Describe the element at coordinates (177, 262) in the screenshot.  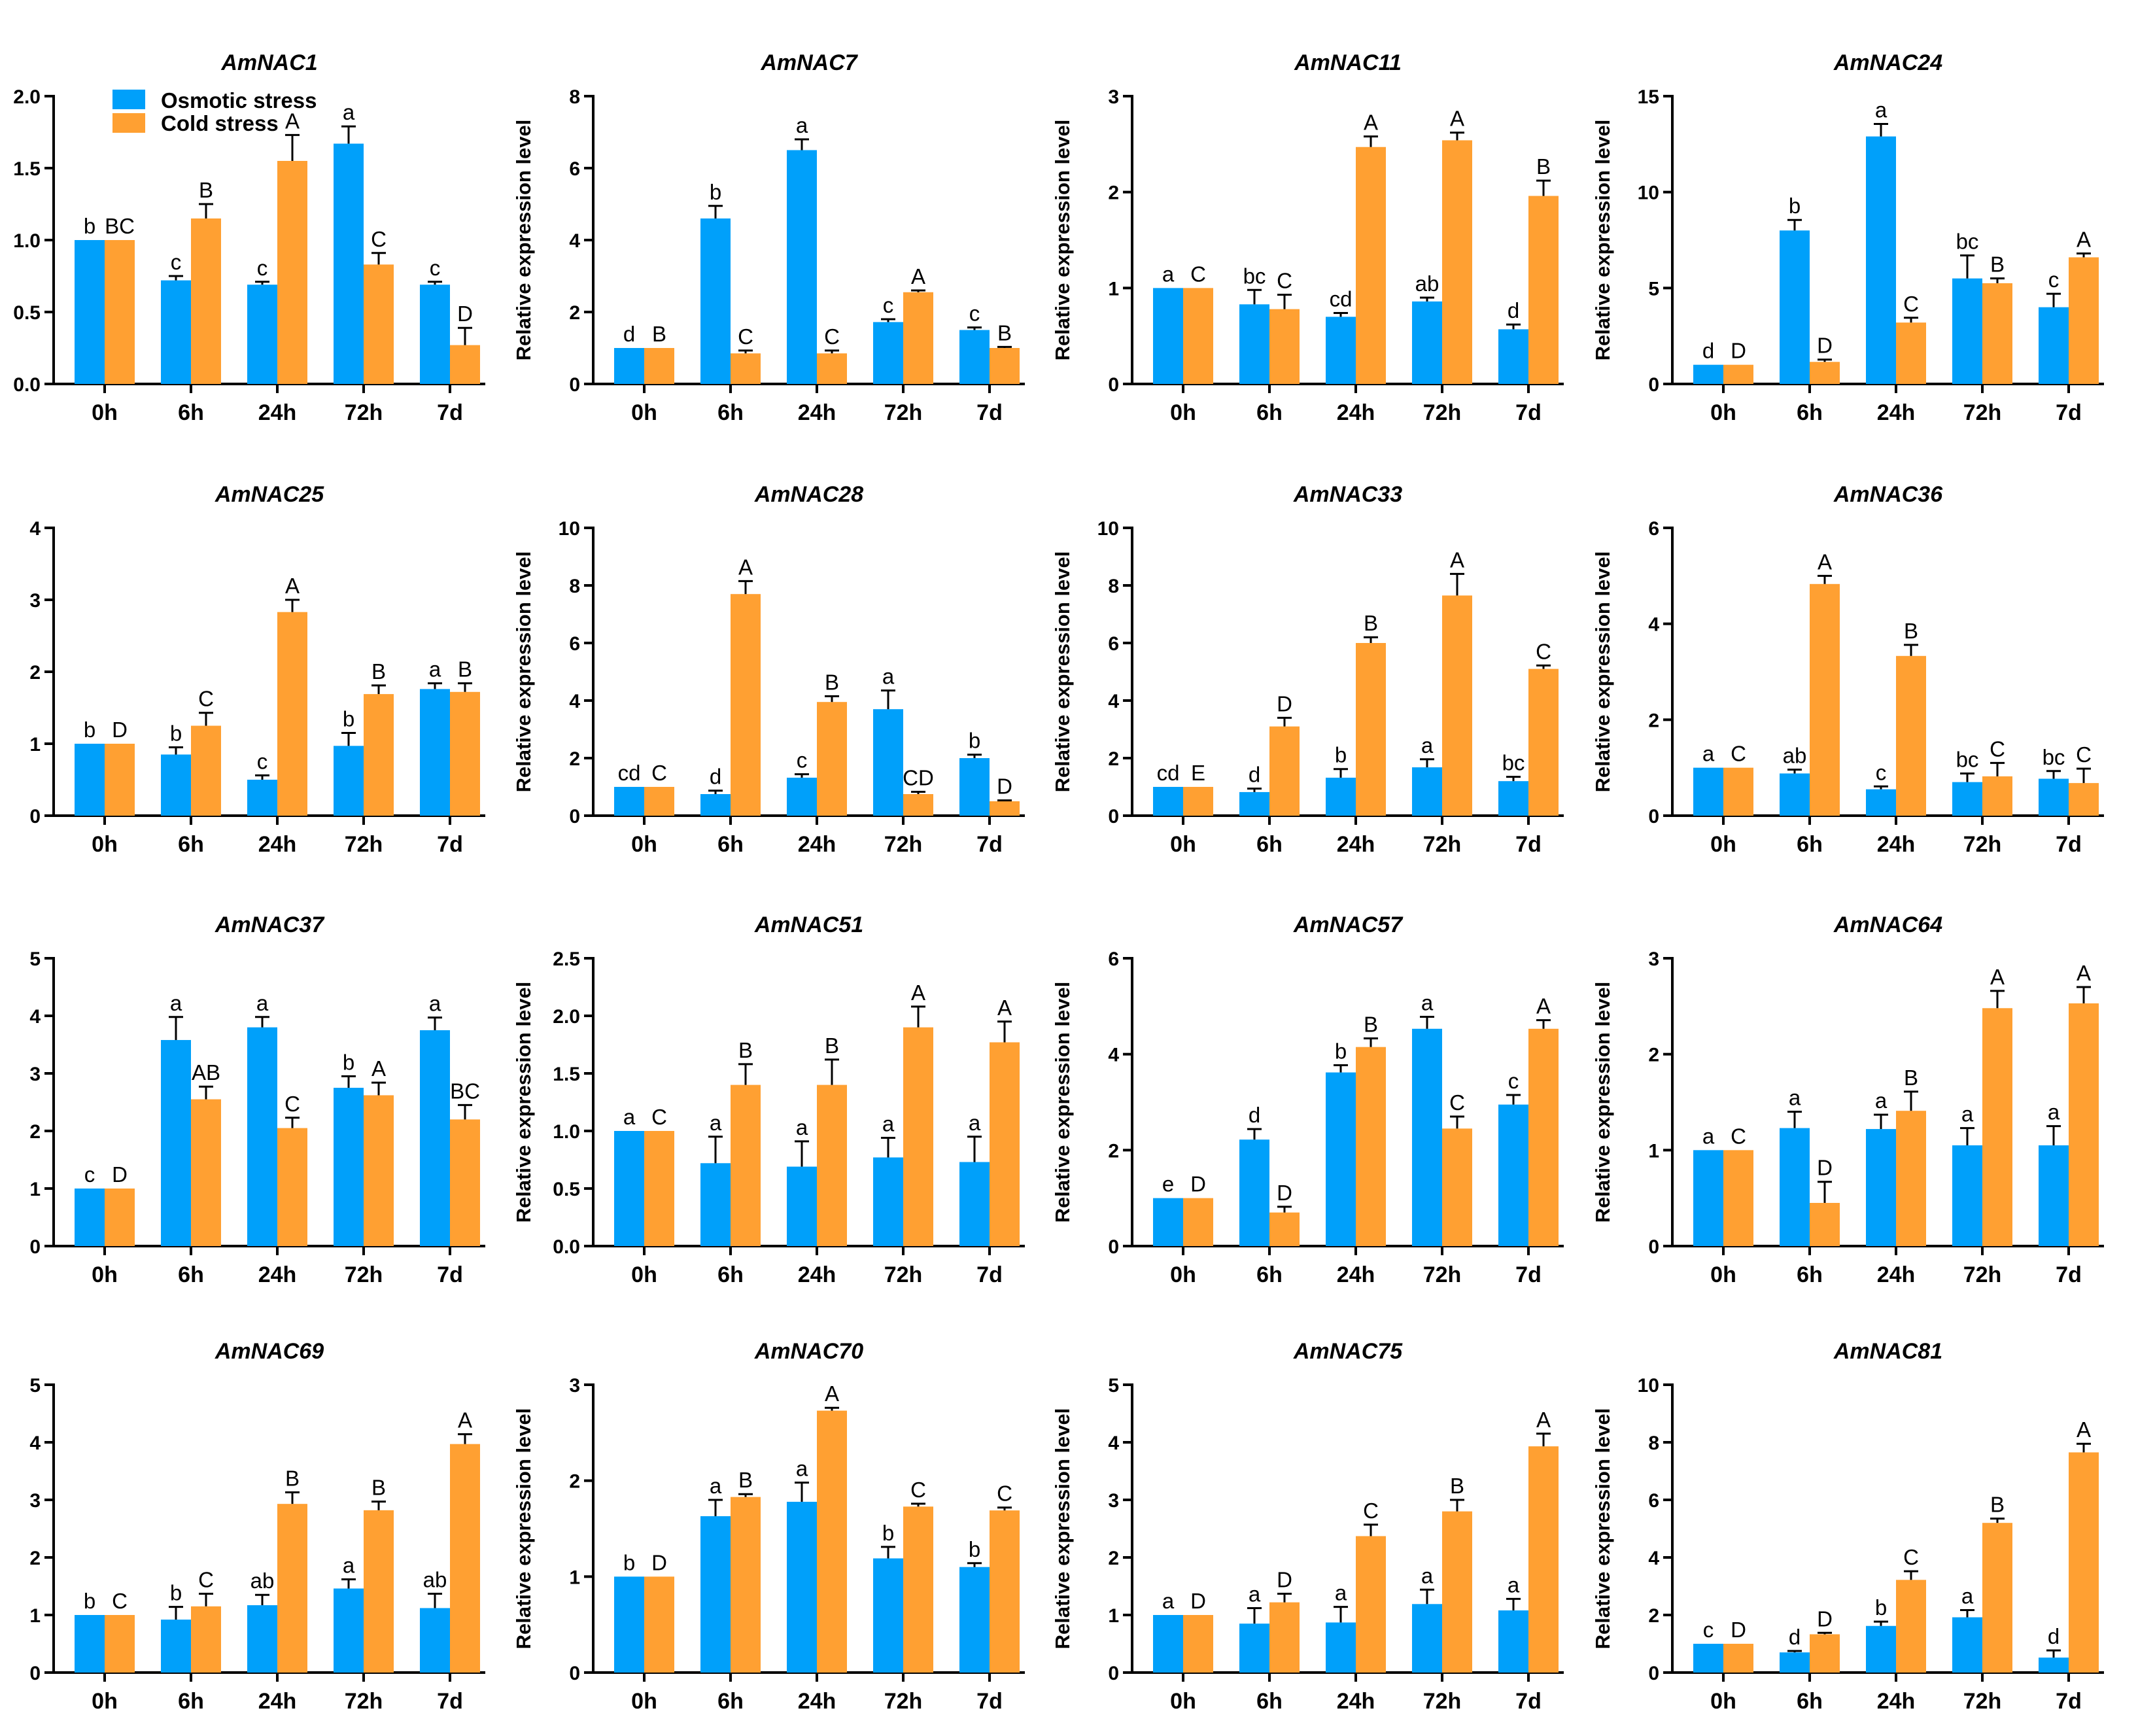
I see `significance-letter: c` at that location.